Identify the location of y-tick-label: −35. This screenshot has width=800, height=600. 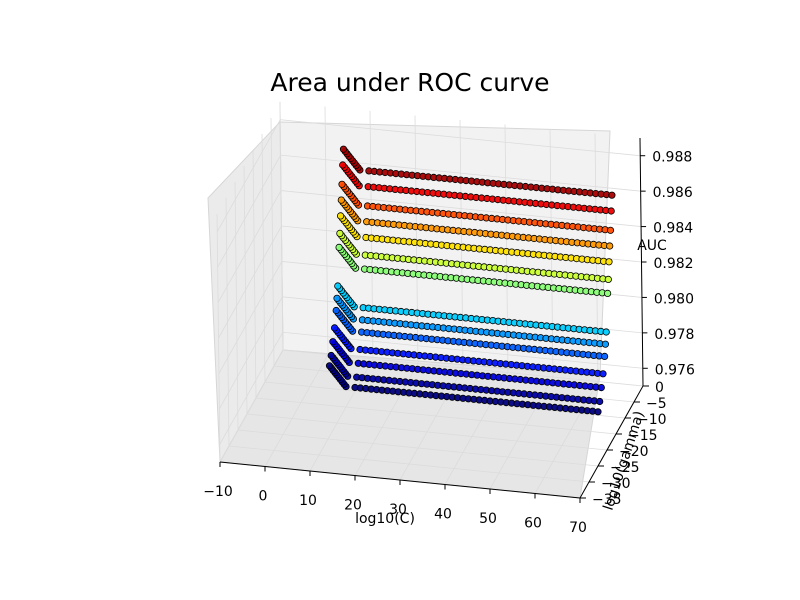
(607, 500).